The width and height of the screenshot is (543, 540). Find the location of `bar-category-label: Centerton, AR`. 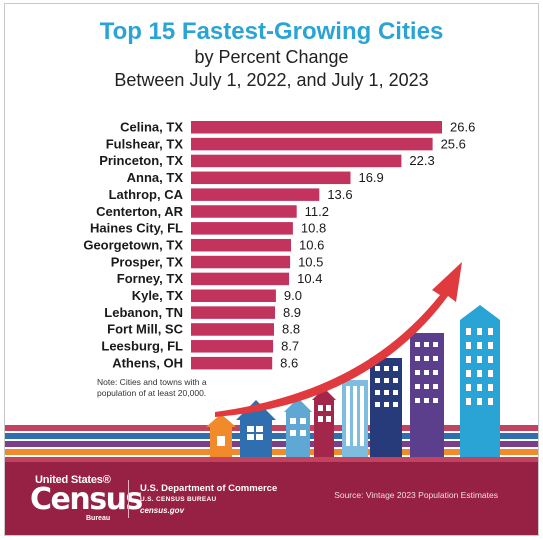

bar-category-label: Centerton, AR is located at coordinates (140, 211).